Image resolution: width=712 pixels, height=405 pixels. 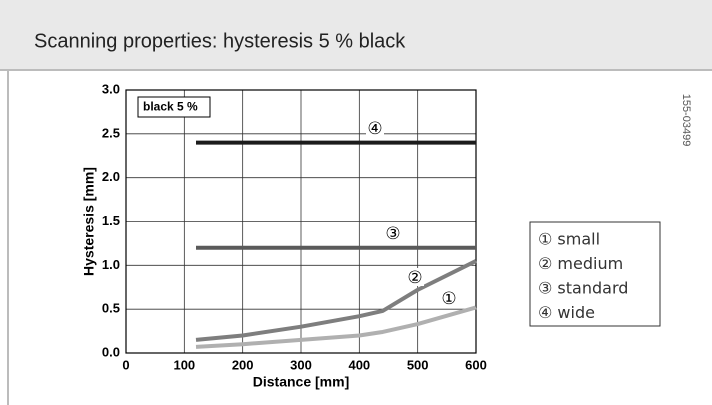 I want to click on y-tick-label: 2.0, so click(x=111, y=176).